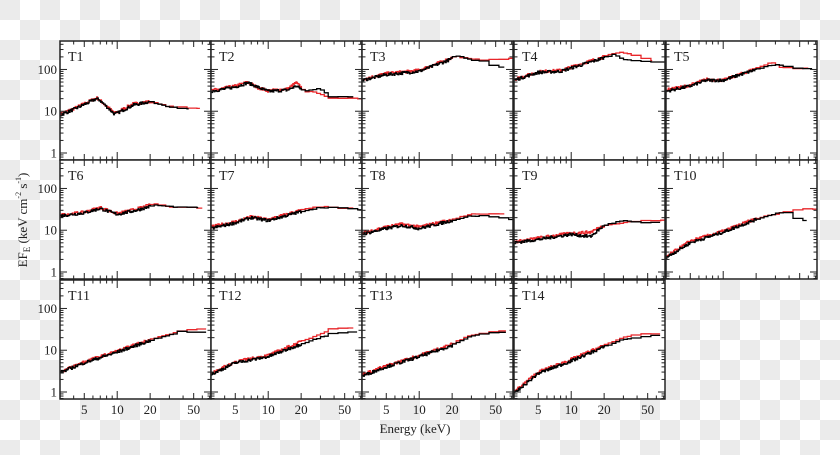 This screenshot has width=840, height=455. I want to click on panel-label: T2, so click(227, 57).